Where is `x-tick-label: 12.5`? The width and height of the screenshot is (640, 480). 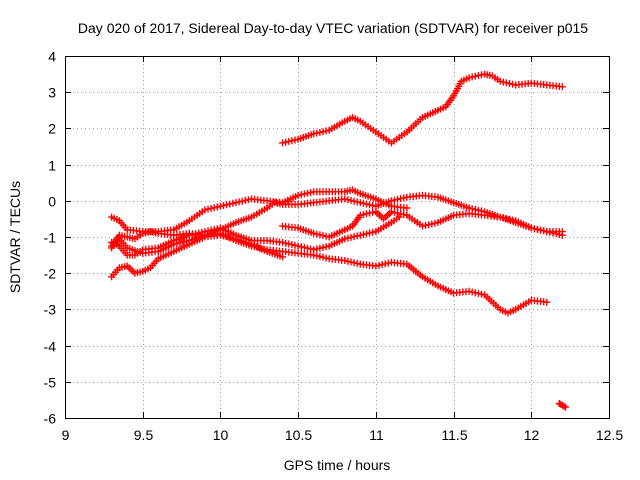 x-tick-label: 12.5 is located at coordinates (609, 435).